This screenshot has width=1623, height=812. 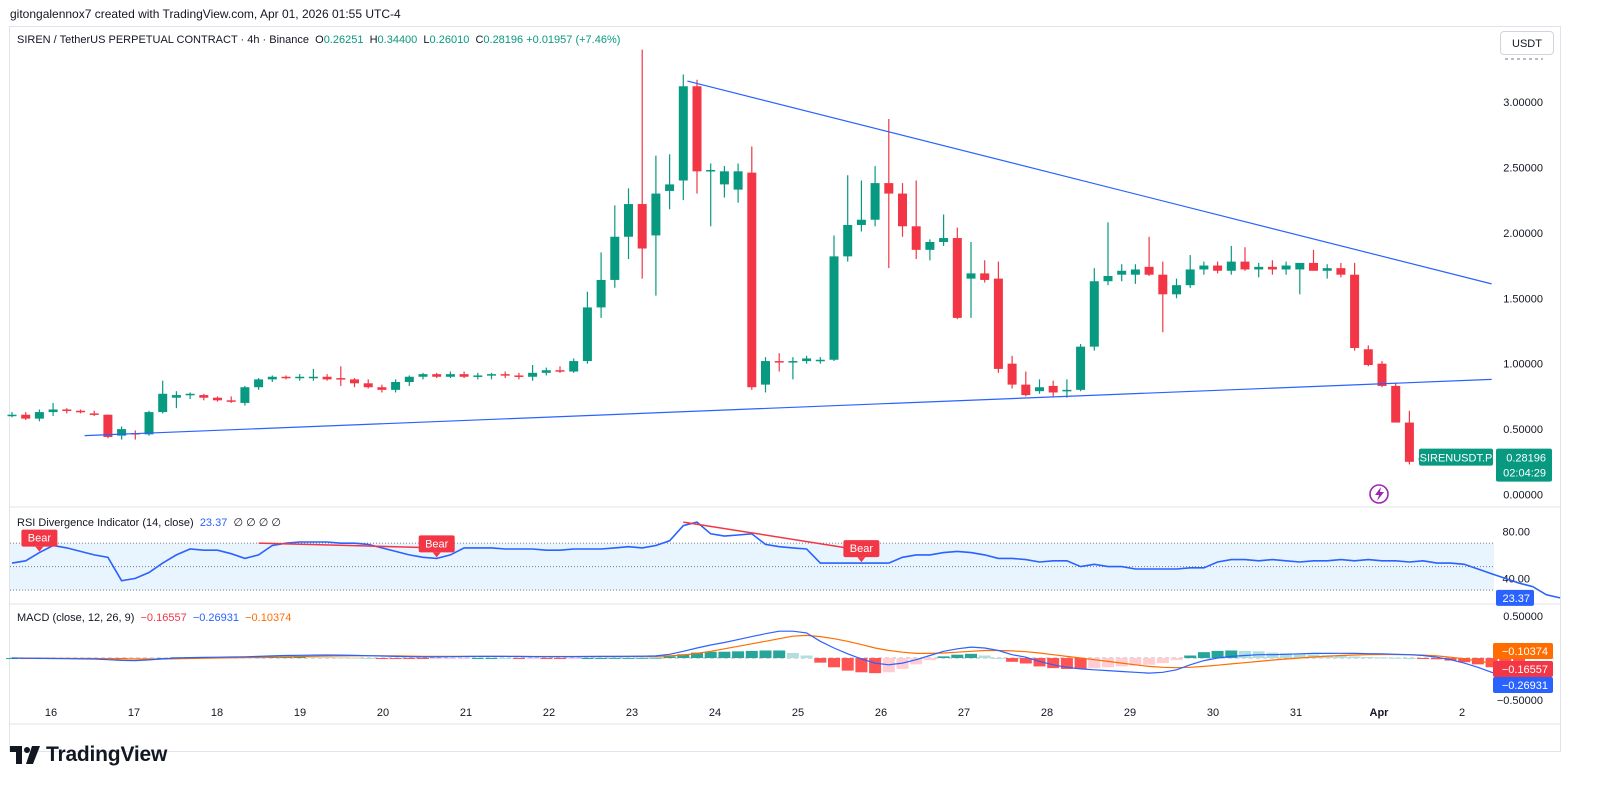 I want to click on macd-title: MACD (close, 12, 26, 9), so click(x=76, y=618).